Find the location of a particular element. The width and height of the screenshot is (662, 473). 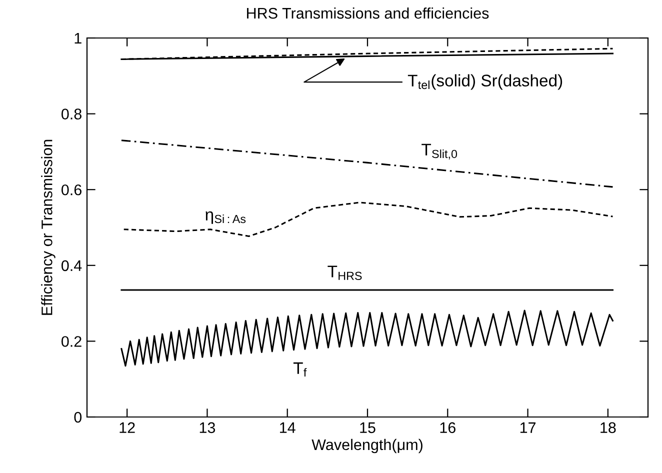

y-tick-label: 0.4 is located at coordinates (72, 266).